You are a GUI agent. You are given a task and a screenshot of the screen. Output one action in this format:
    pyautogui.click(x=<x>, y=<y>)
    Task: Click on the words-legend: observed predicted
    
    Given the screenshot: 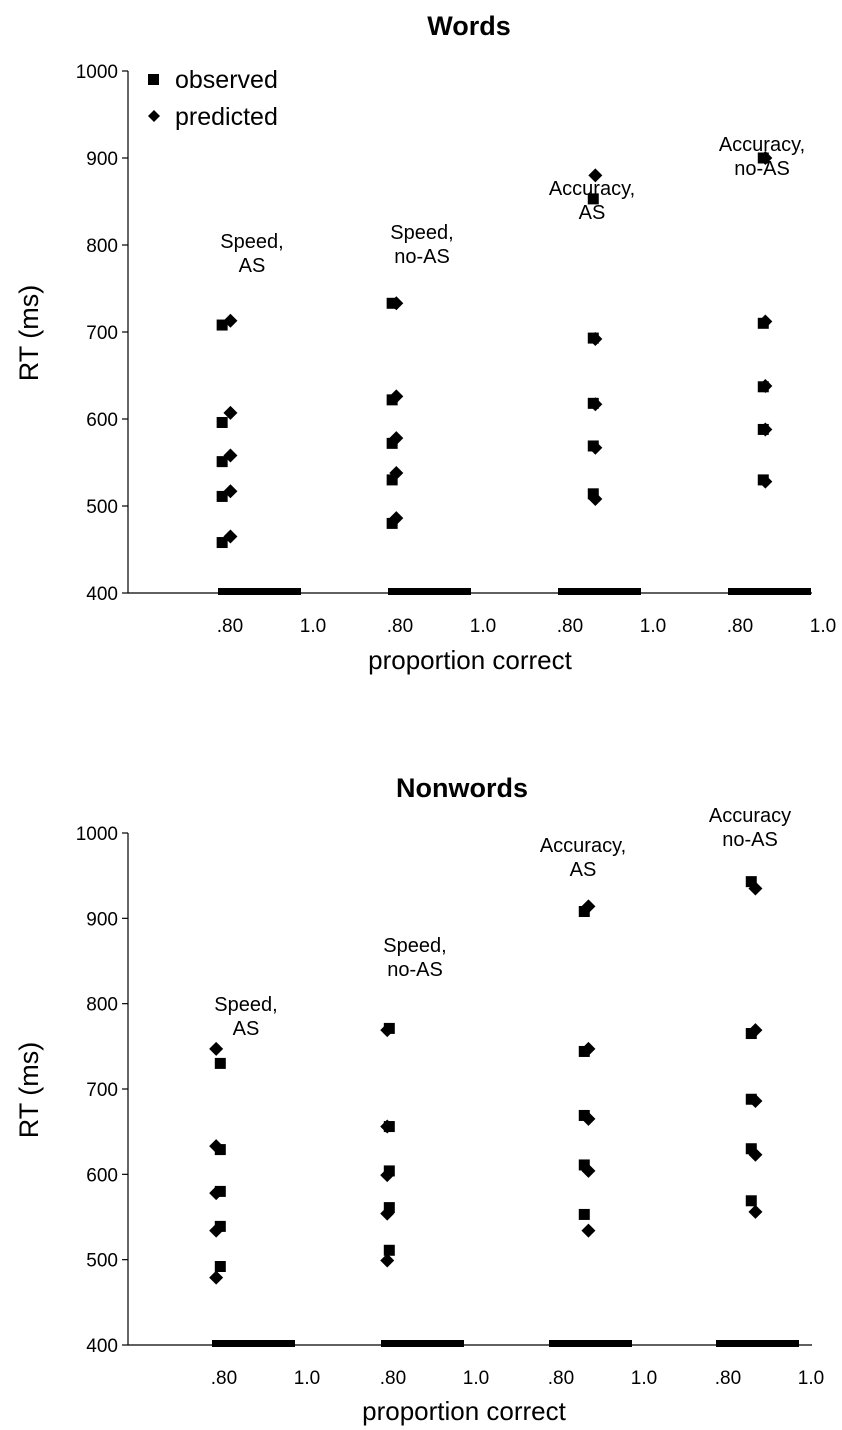 What is the action you would take?
    pyautogui.click(x=213, y=98)
    